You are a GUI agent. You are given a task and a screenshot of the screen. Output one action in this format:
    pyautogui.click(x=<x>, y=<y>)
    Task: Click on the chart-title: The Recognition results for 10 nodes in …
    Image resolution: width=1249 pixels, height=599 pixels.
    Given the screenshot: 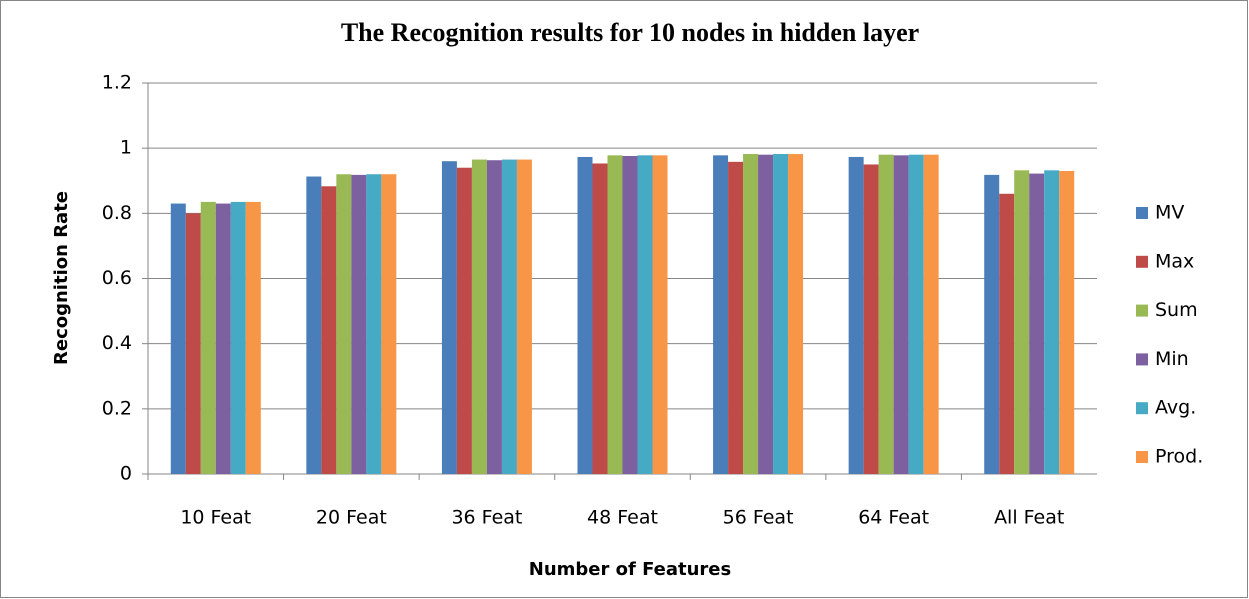 What is the action you would take?
    pyautogui.click(x=630, y=32)
    